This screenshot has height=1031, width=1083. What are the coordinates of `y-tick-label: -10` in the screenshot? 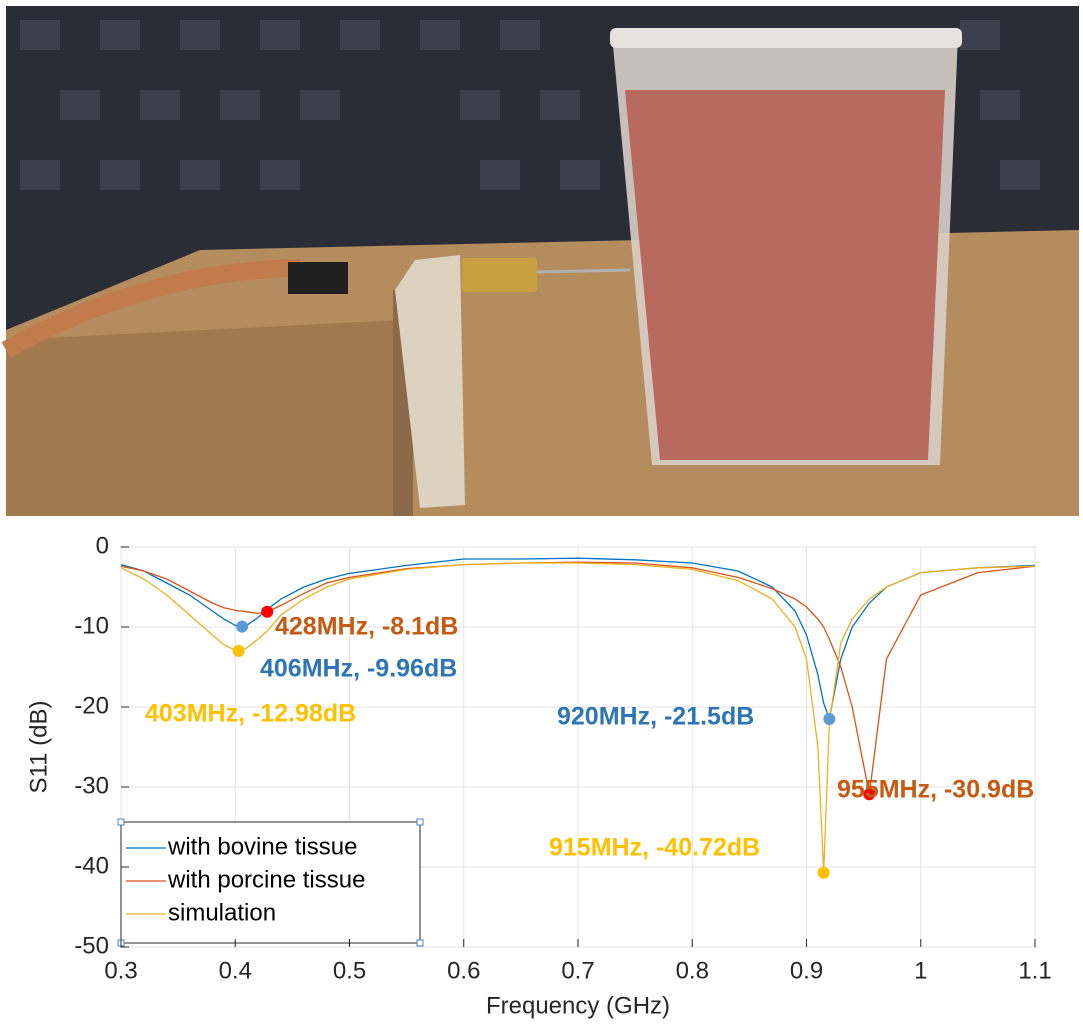 It's located at (91, 625).